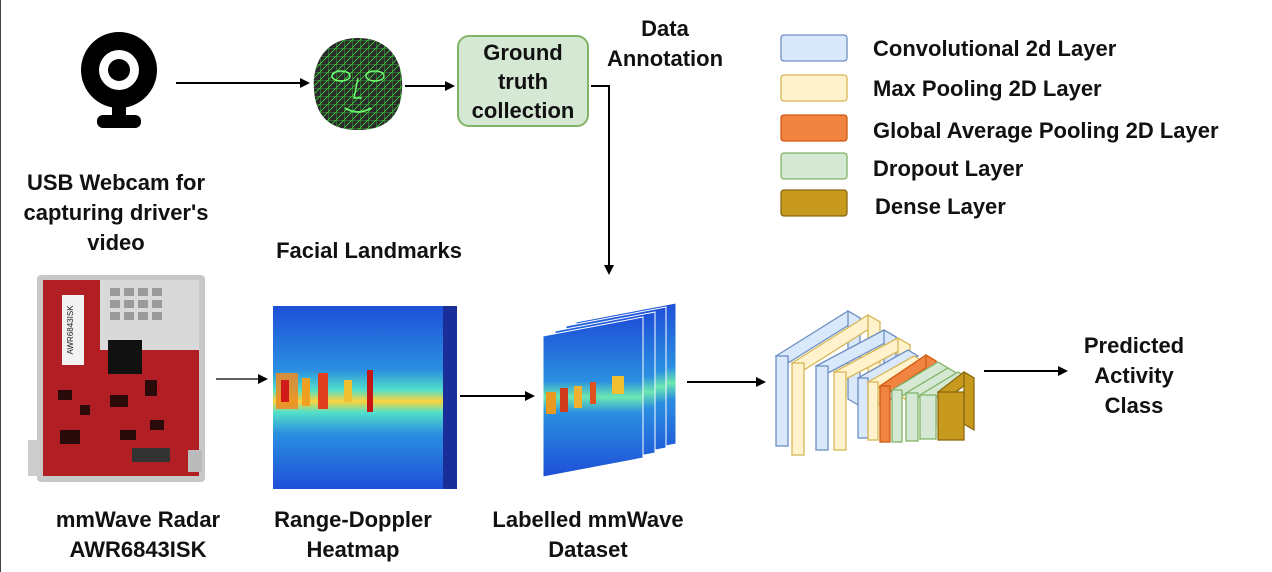 This screenshot has height=572, width=1272. Describe the element at coordinates (70, 330) in the screenshot. I see `radar-chip-label: AWR6843ISK` at that location.